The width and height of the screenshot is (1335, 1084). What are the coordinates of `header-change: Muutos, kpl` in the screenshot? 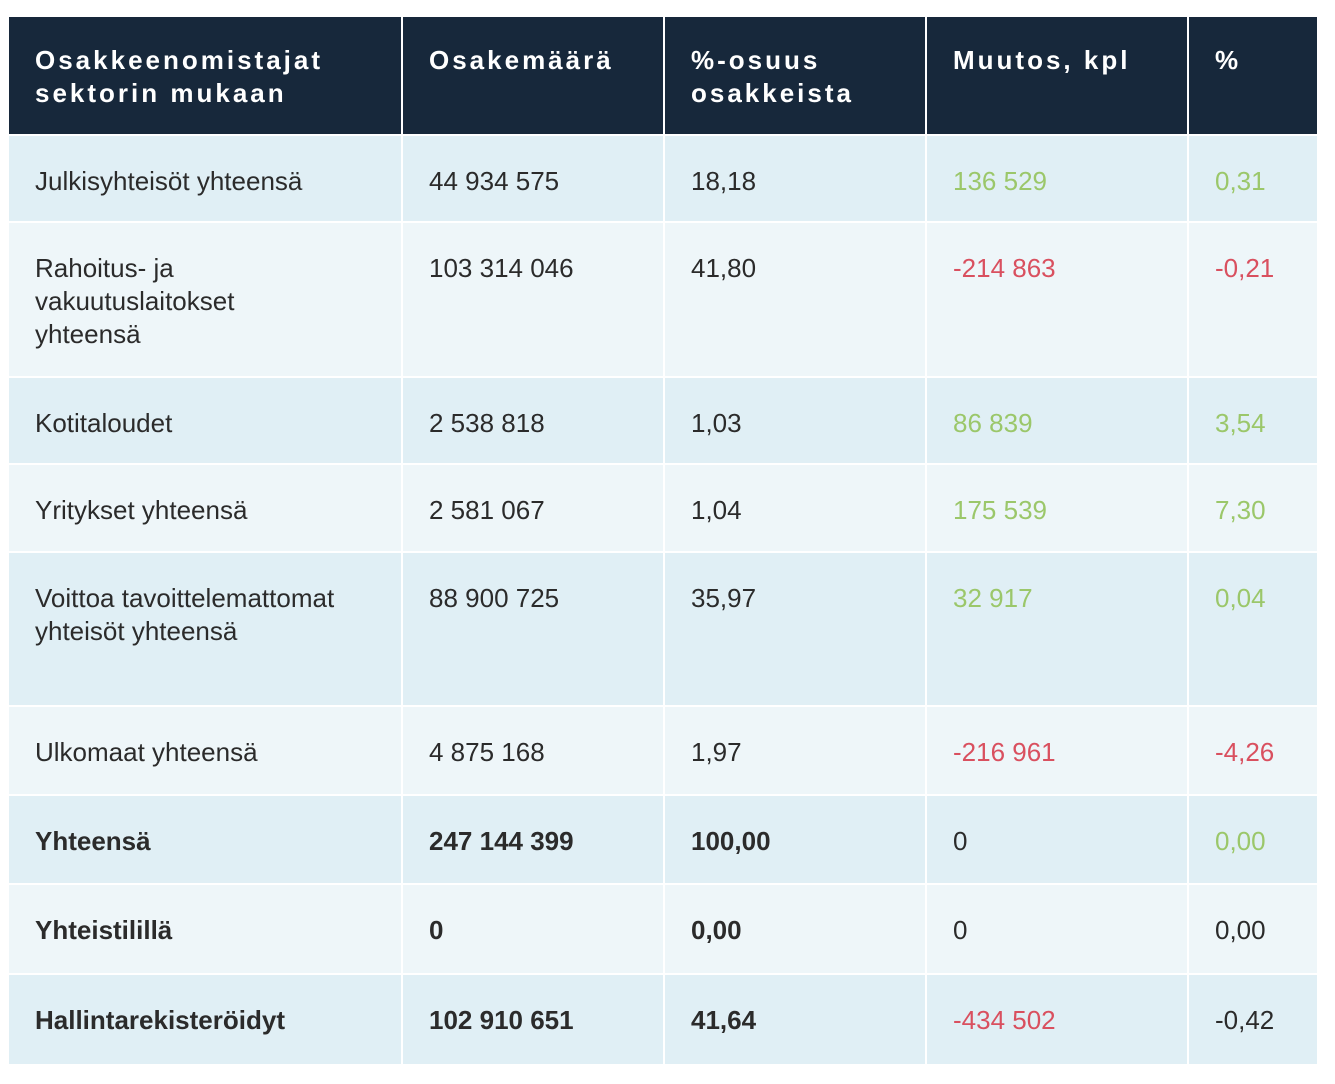 It's located at (1057, 75).